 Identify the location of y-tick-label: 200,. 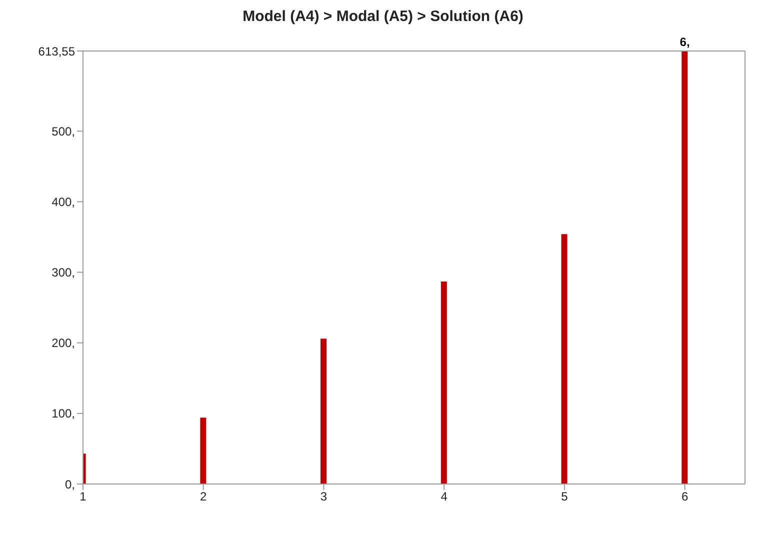
(63, 343).